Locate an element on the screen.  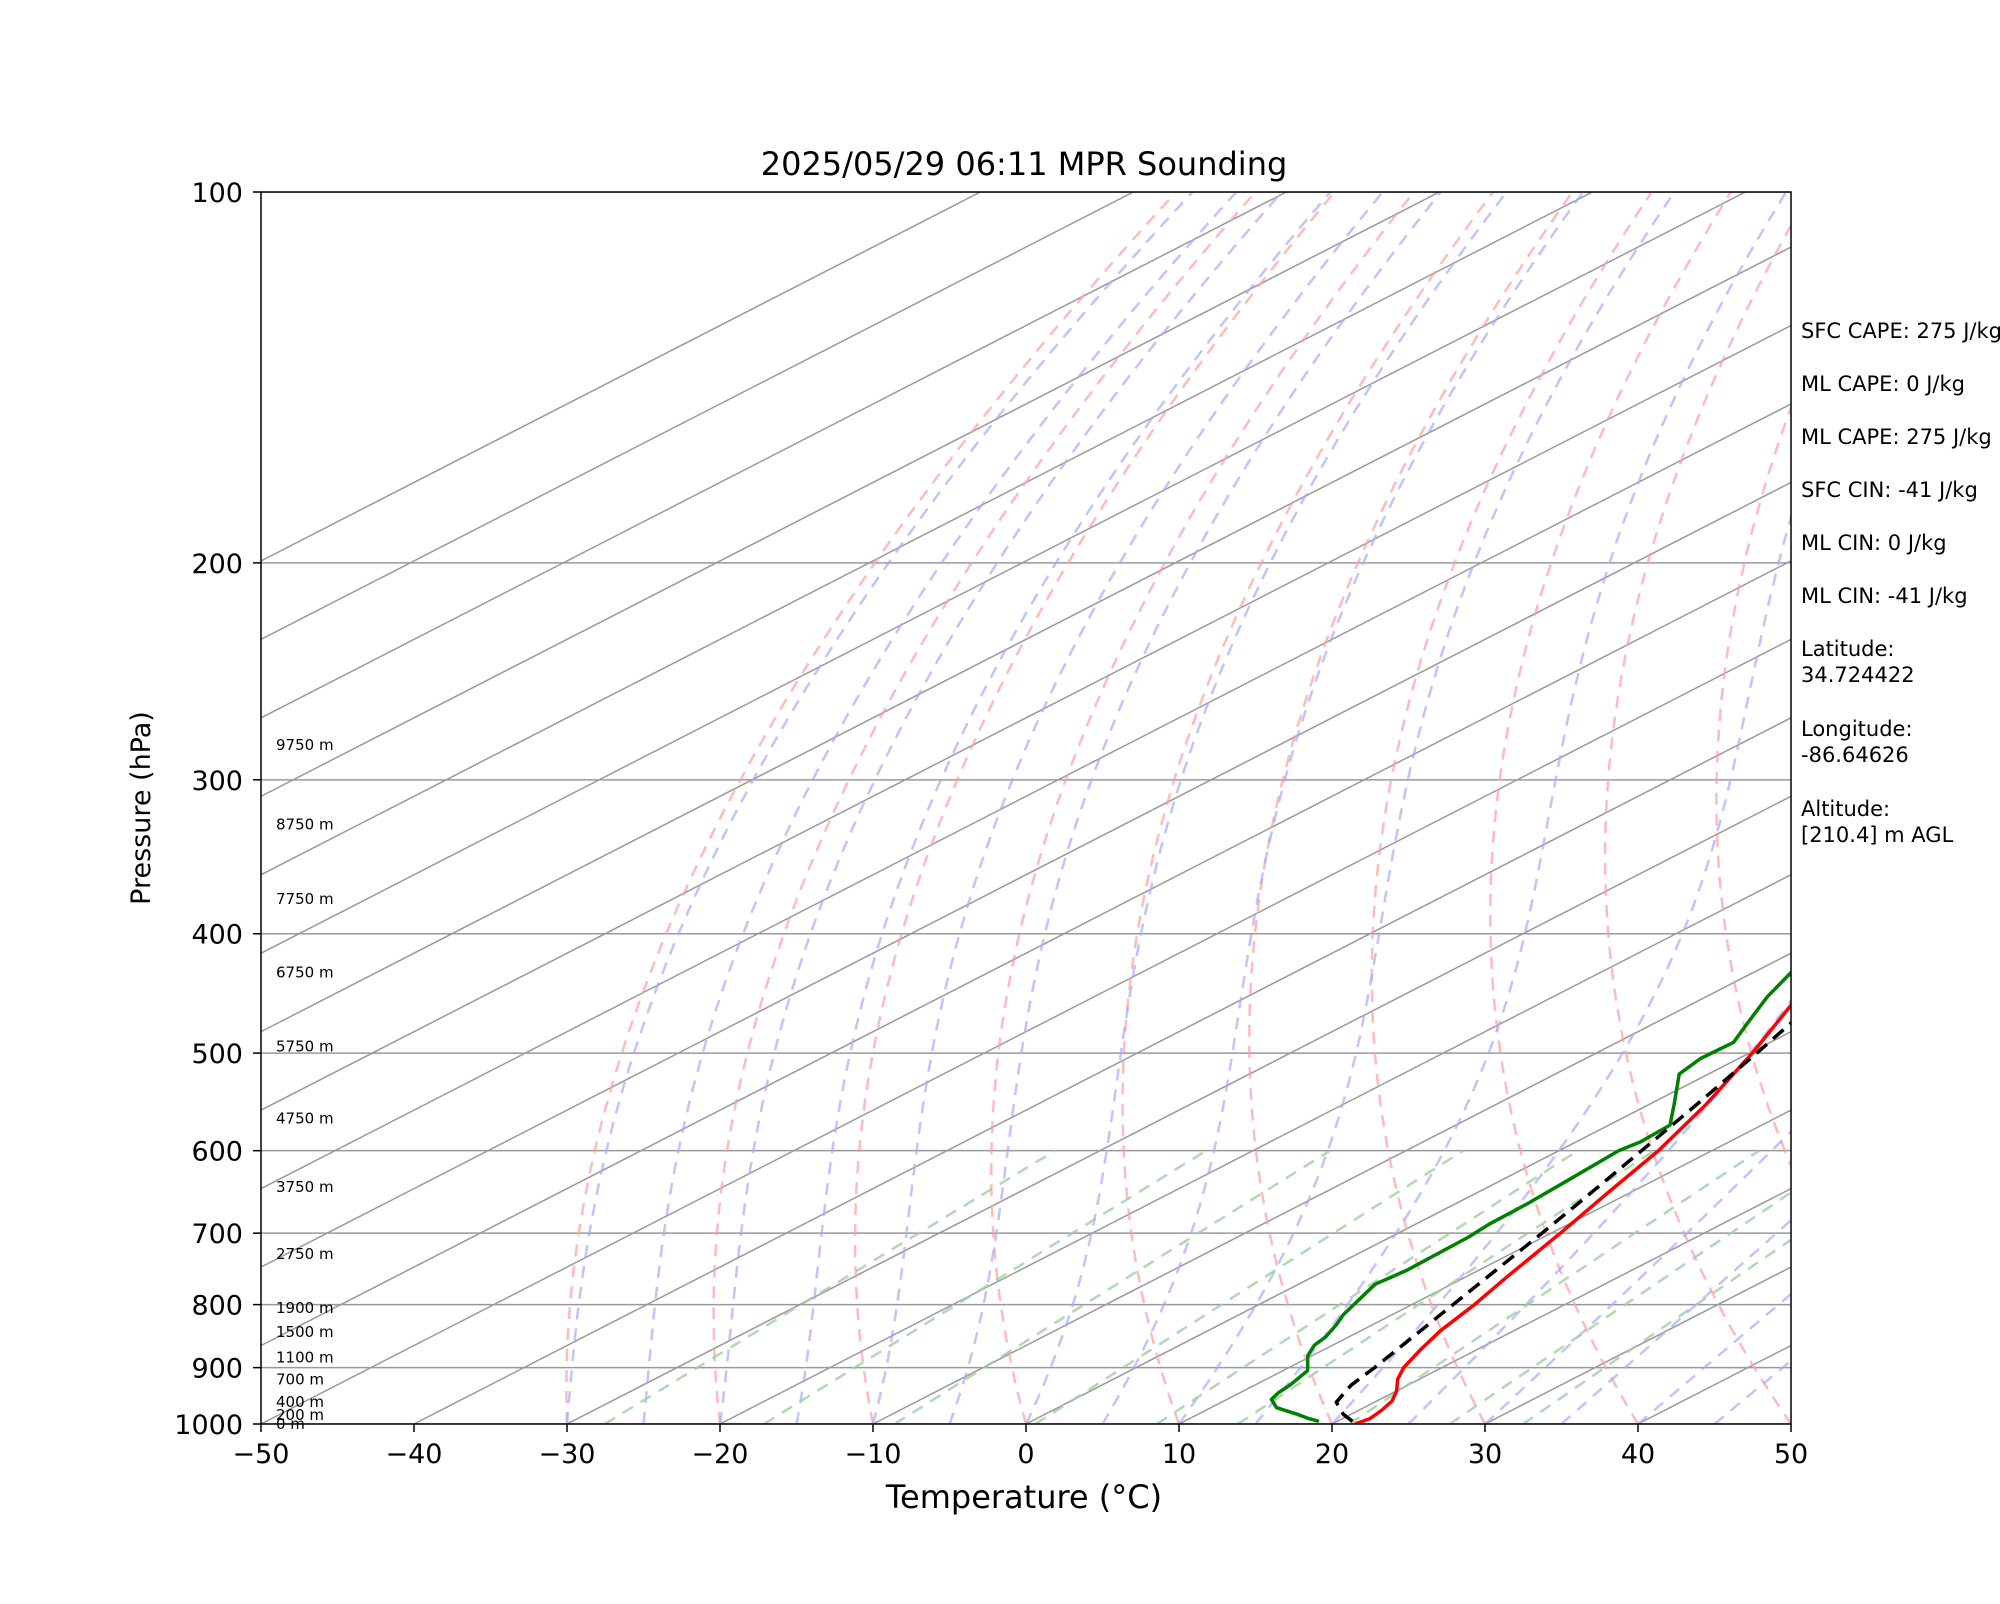
index-value: -86.64626 is located at coordinates (1855, 755).